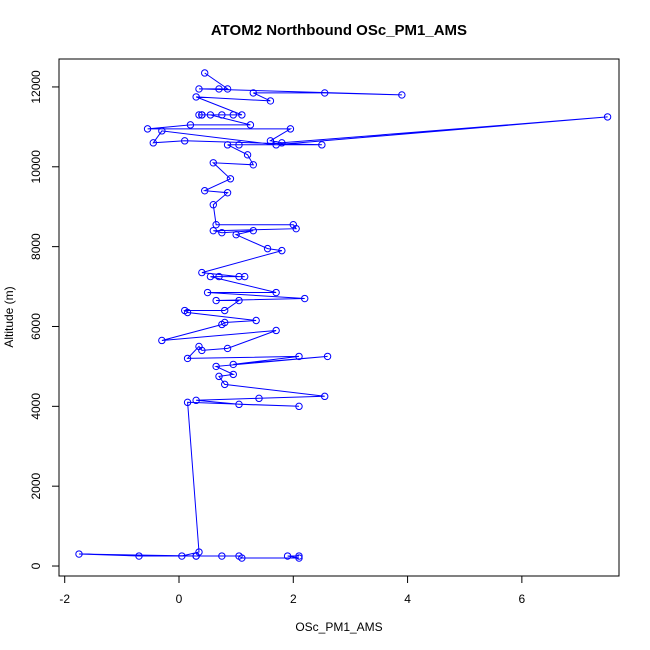  Describe the element at coordinates (36, 87) in the screenshot. I see `y-tick-label: 12000` at that location.